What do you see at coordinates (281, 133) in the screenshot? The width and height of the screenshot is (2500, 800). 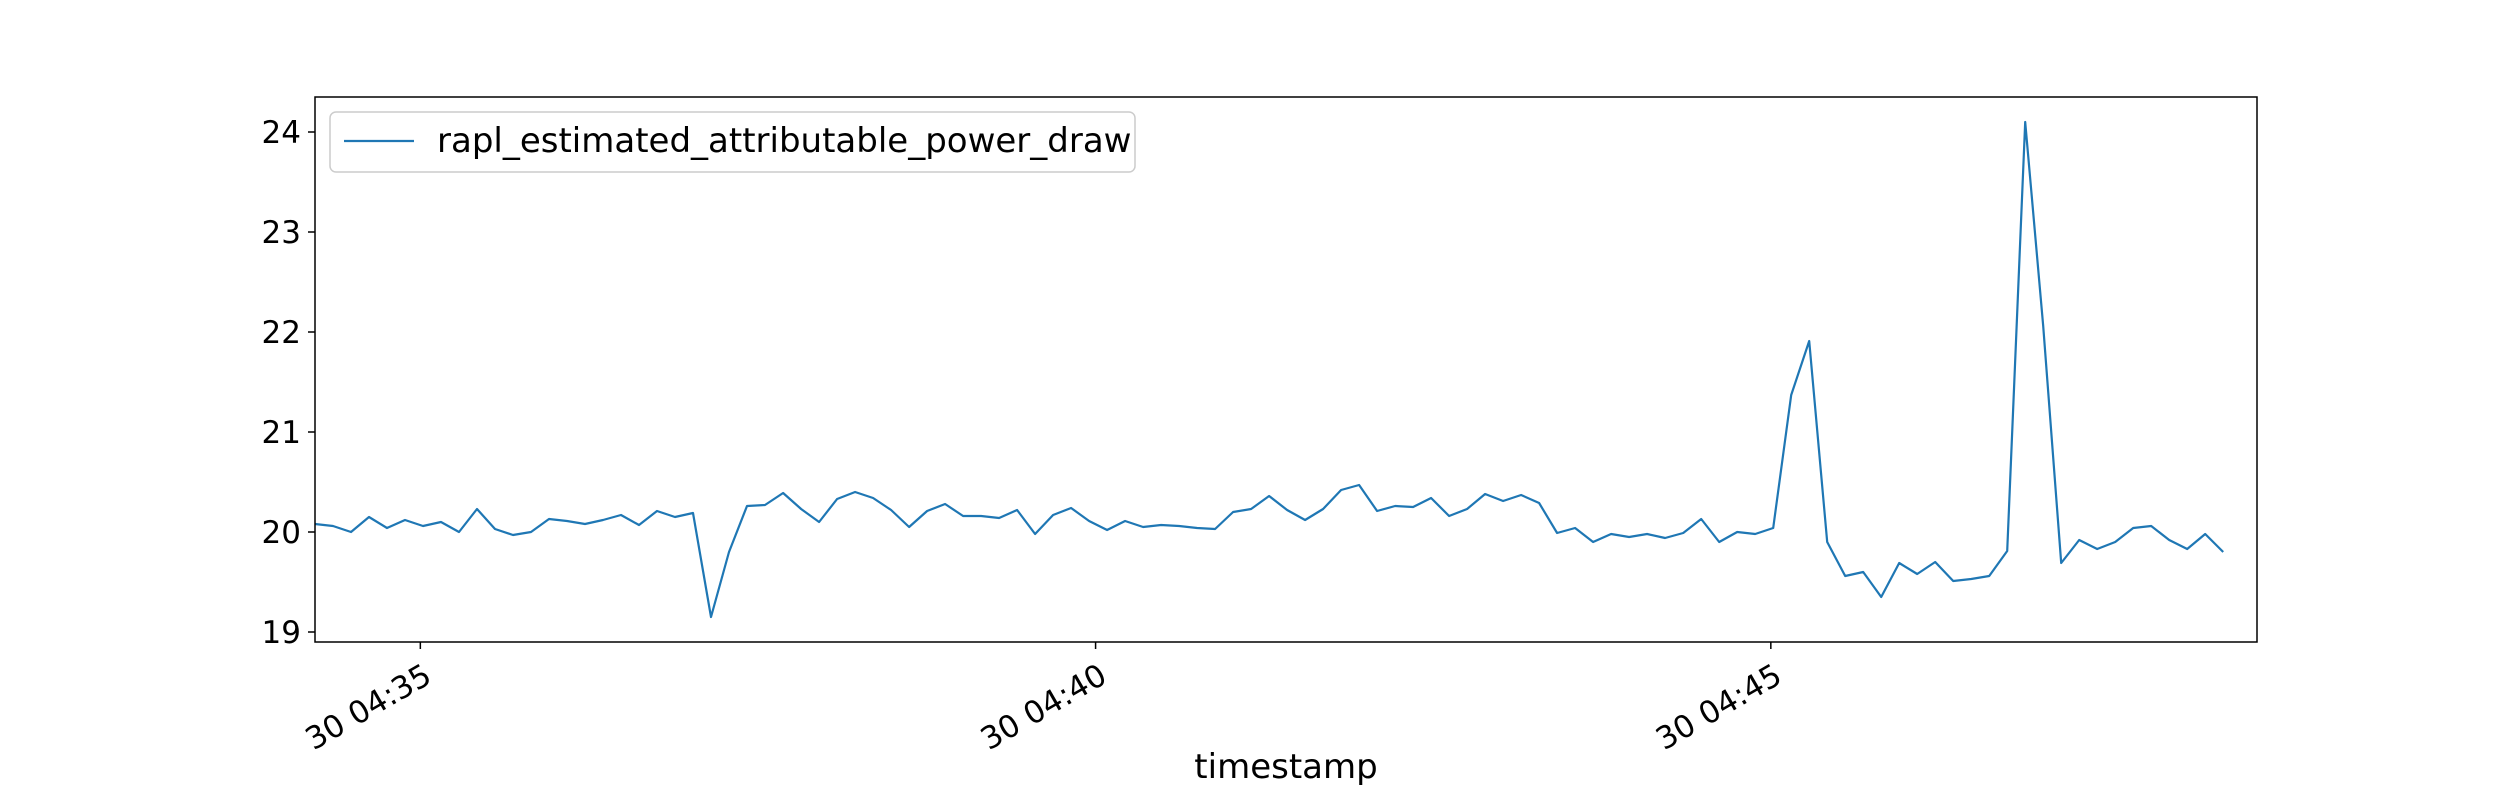 I see `y-tick-label: 24` at bounding box center [281, 133].